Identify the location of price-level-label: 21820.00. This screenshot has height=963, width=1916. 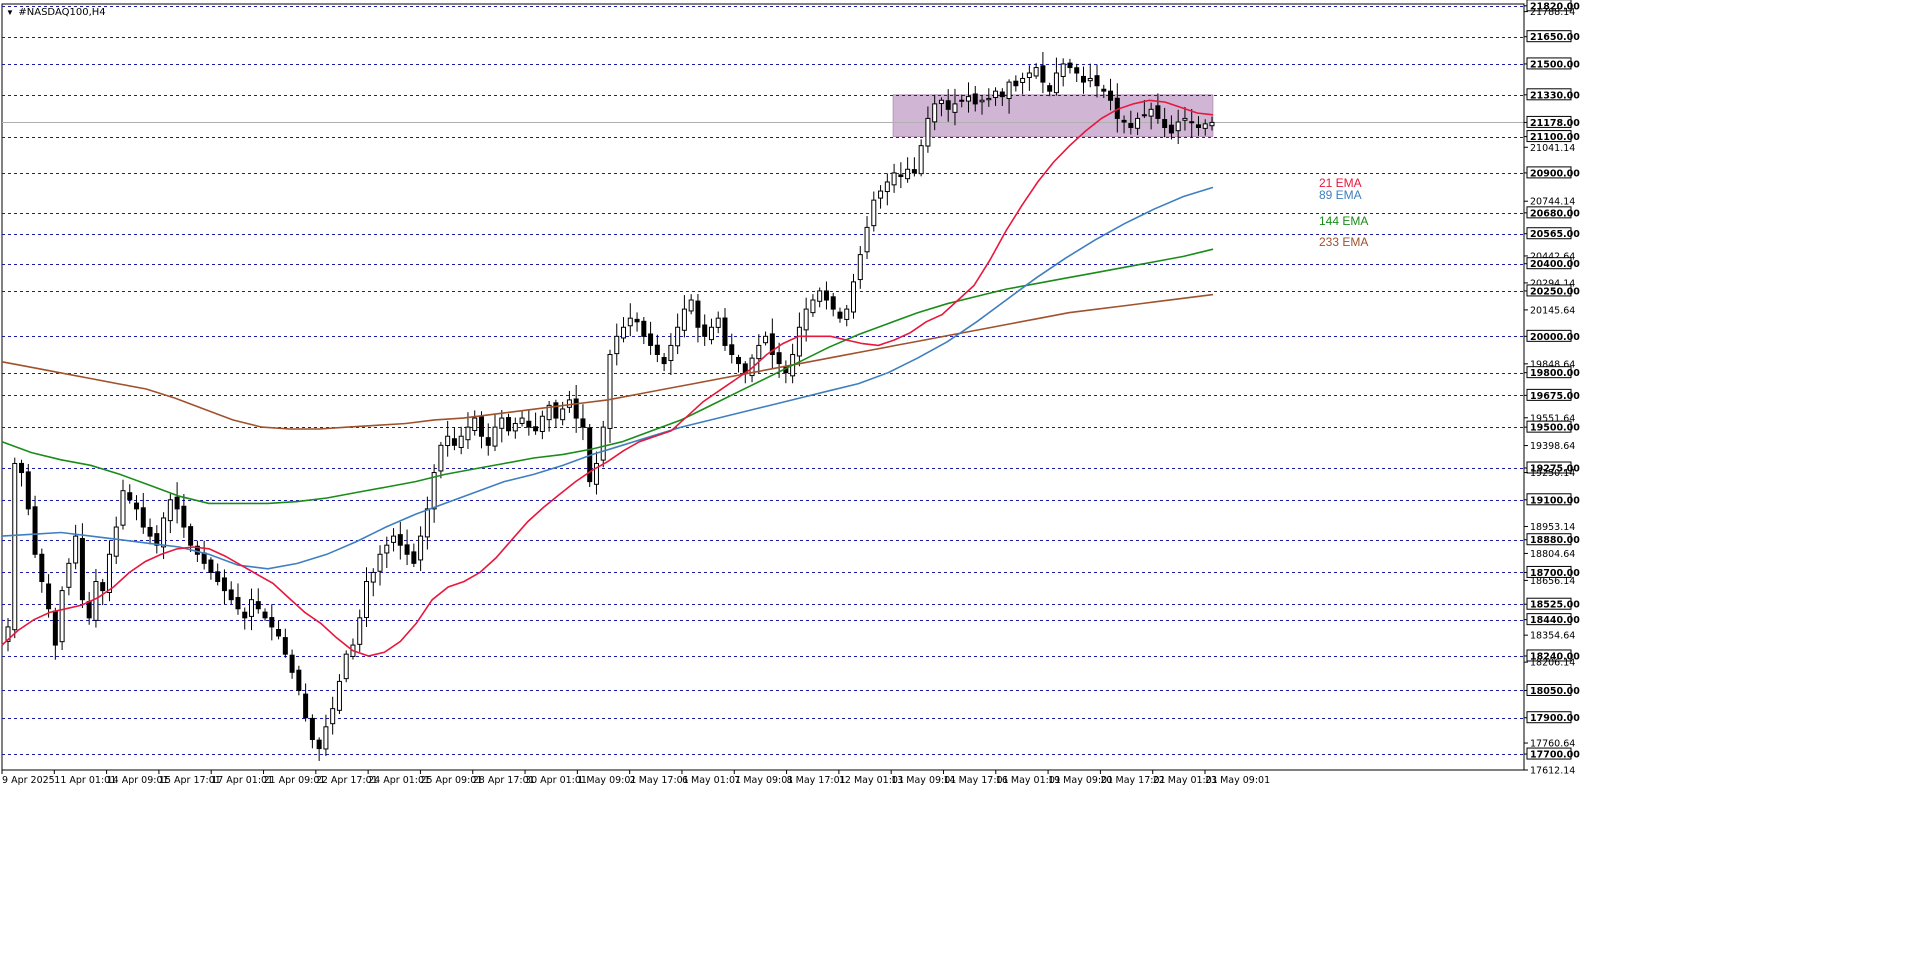
(1555, 6).